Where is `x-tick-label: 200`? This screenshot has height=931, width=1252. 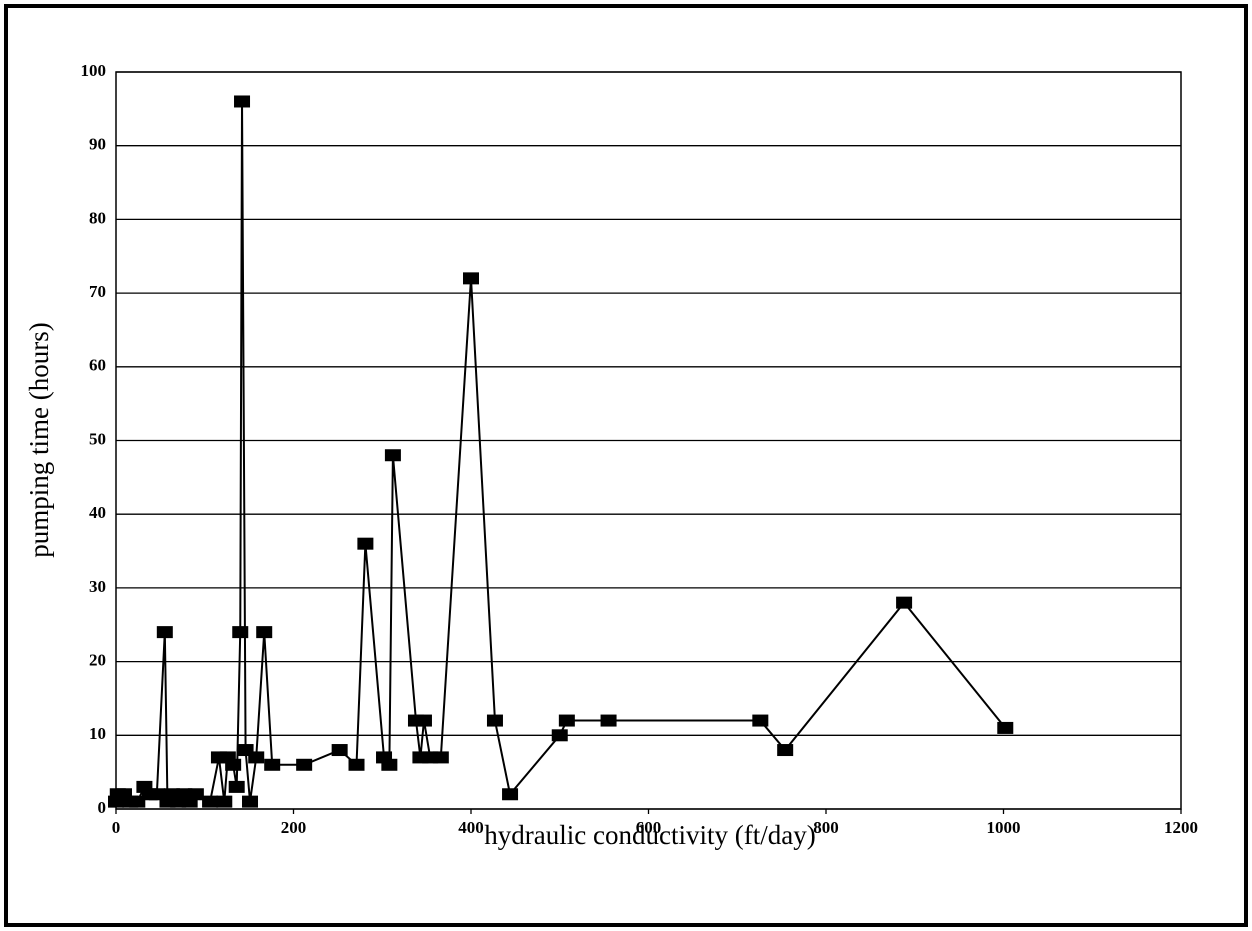 x-tick-label: 200 is located at coordinates (294, 827).